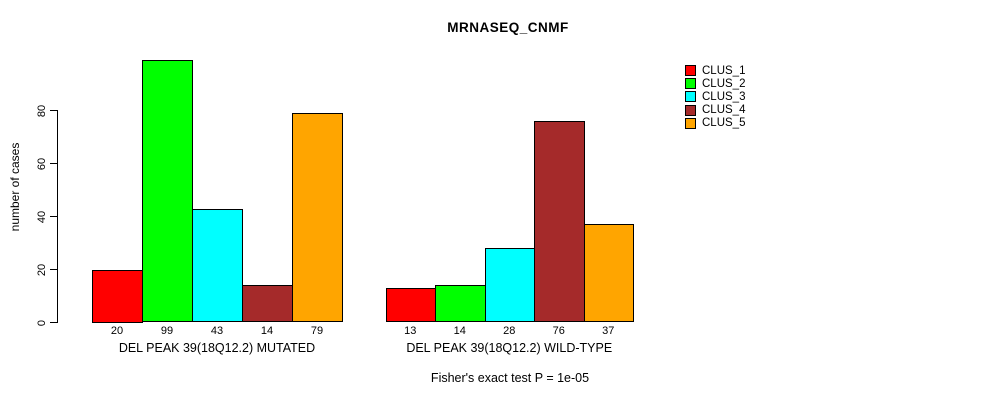  What do you see at coordinates (508, 27) in the screenshot?
I see `chart-title: MRNASEQ_CNMF` at bounding box center [508, 27].